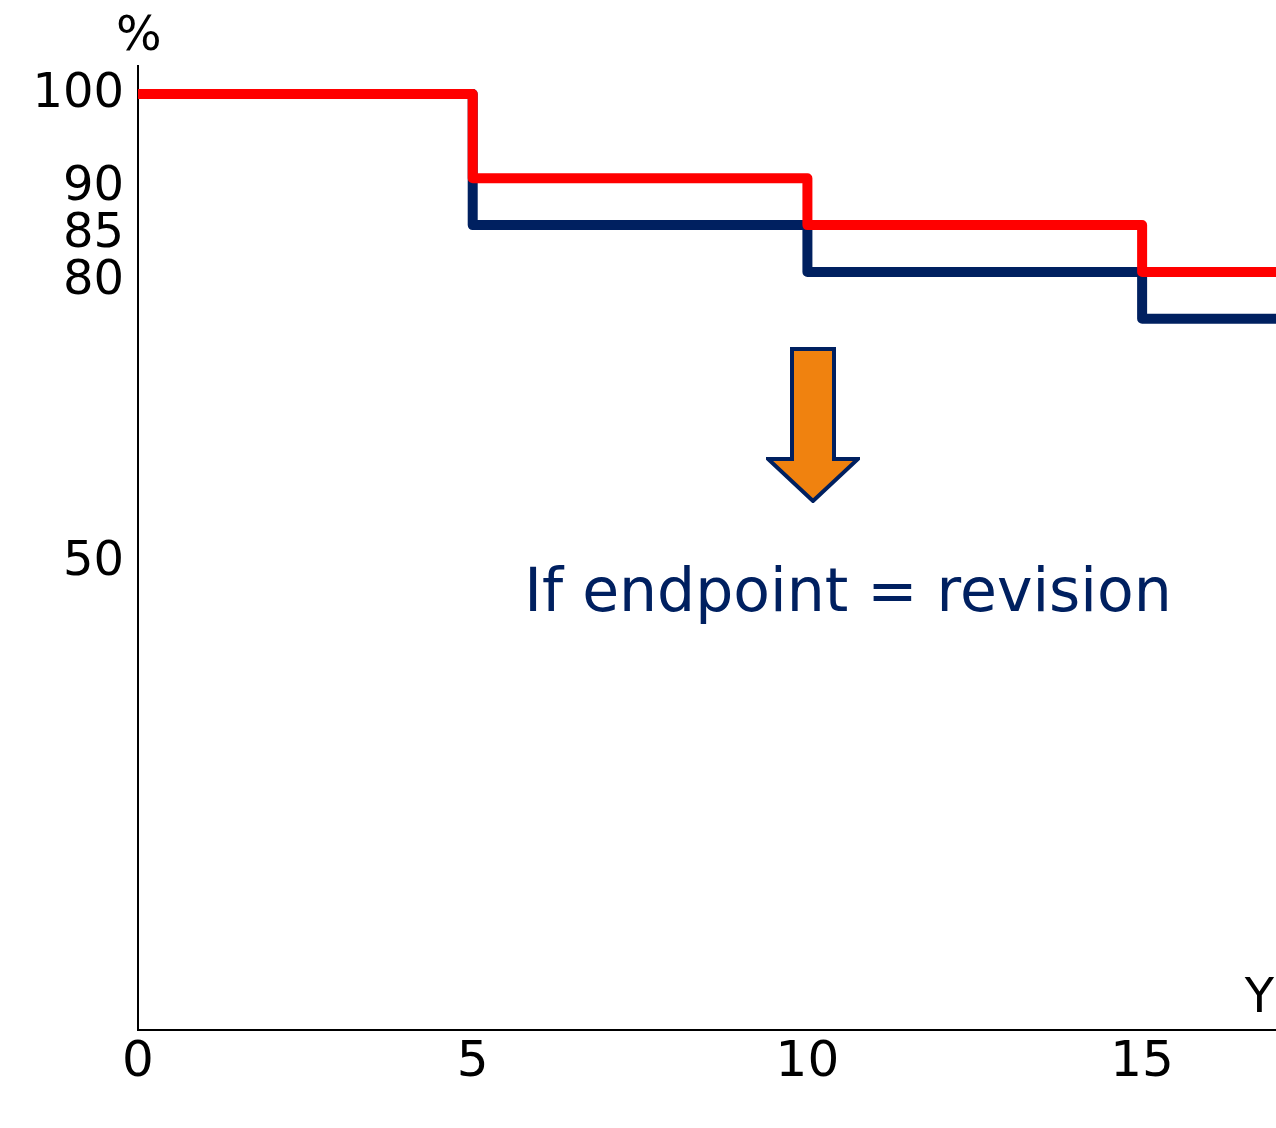  I want to click on y-tick-label: 50, so click(93, 557).